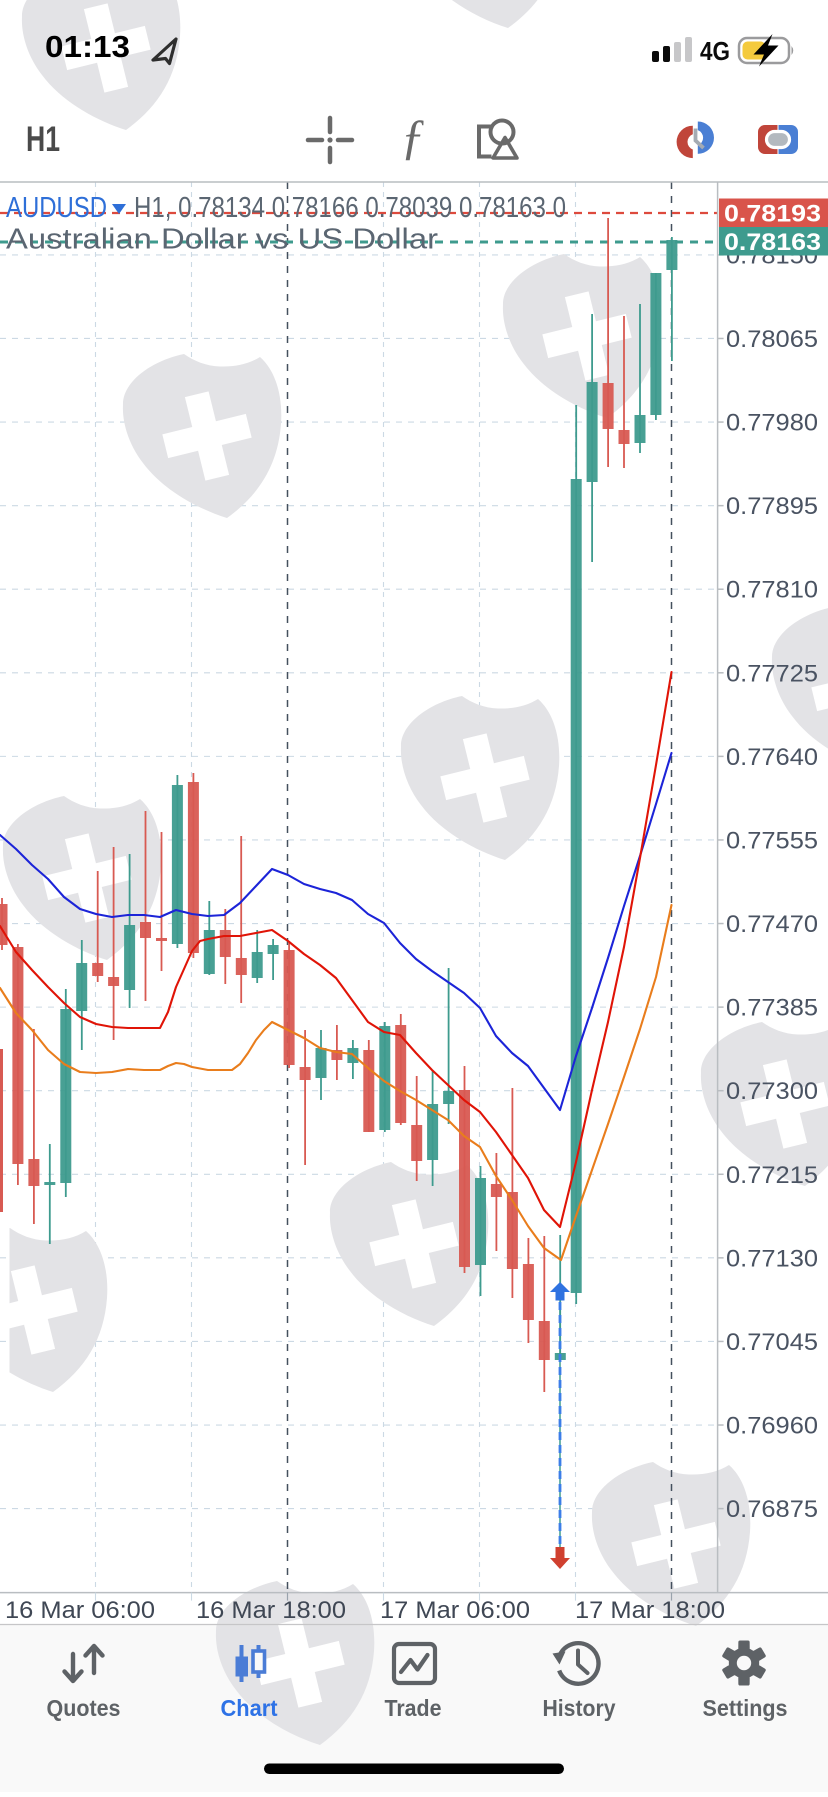  What do you see at coordinates (271, 1610) in the screenshot?
I see `svg-text: 16 Mar 18:00` at bounding box center [271, 1610].